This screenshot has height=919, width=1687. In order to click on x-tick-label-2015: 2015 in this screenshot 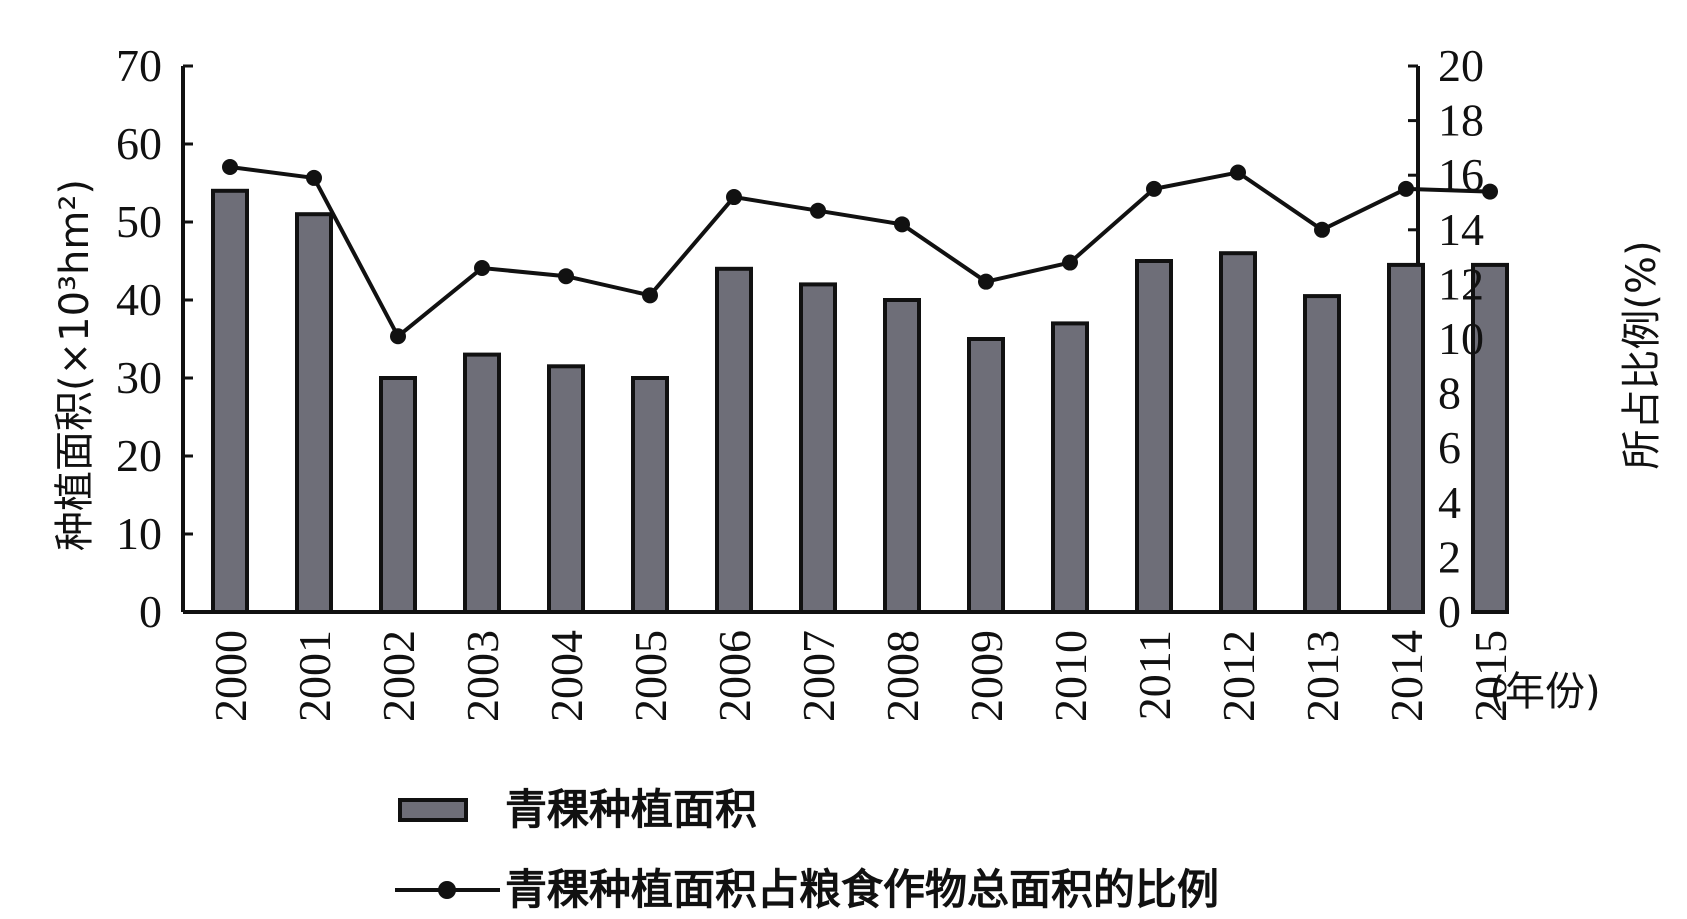, I will do `click(1490, 676)`.